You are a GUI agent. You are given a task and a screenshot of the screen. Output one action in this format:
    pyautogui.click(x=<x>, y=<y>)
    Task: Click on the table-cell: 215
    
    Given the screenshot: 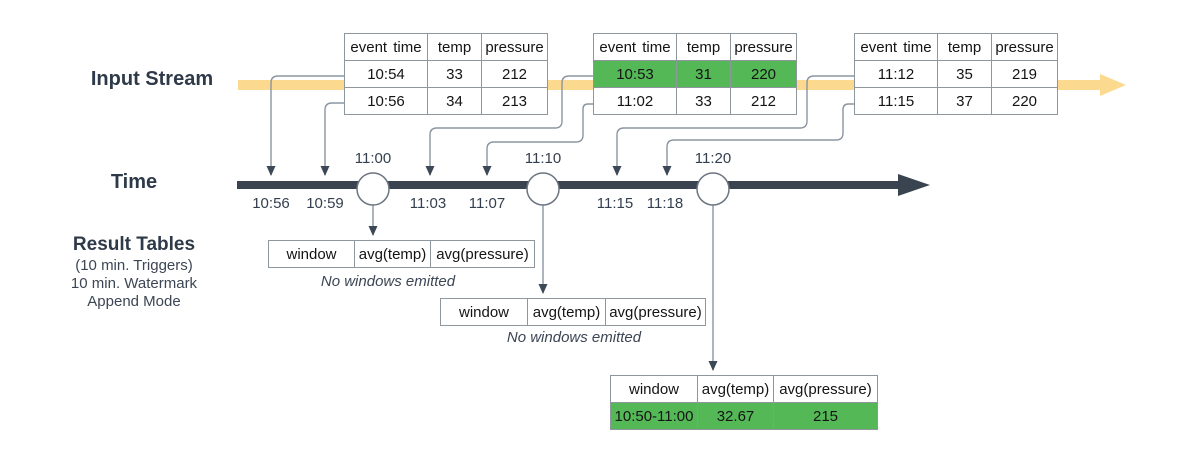 What is the action you would take?
    pyautogui.click(x=825, y=416)
    